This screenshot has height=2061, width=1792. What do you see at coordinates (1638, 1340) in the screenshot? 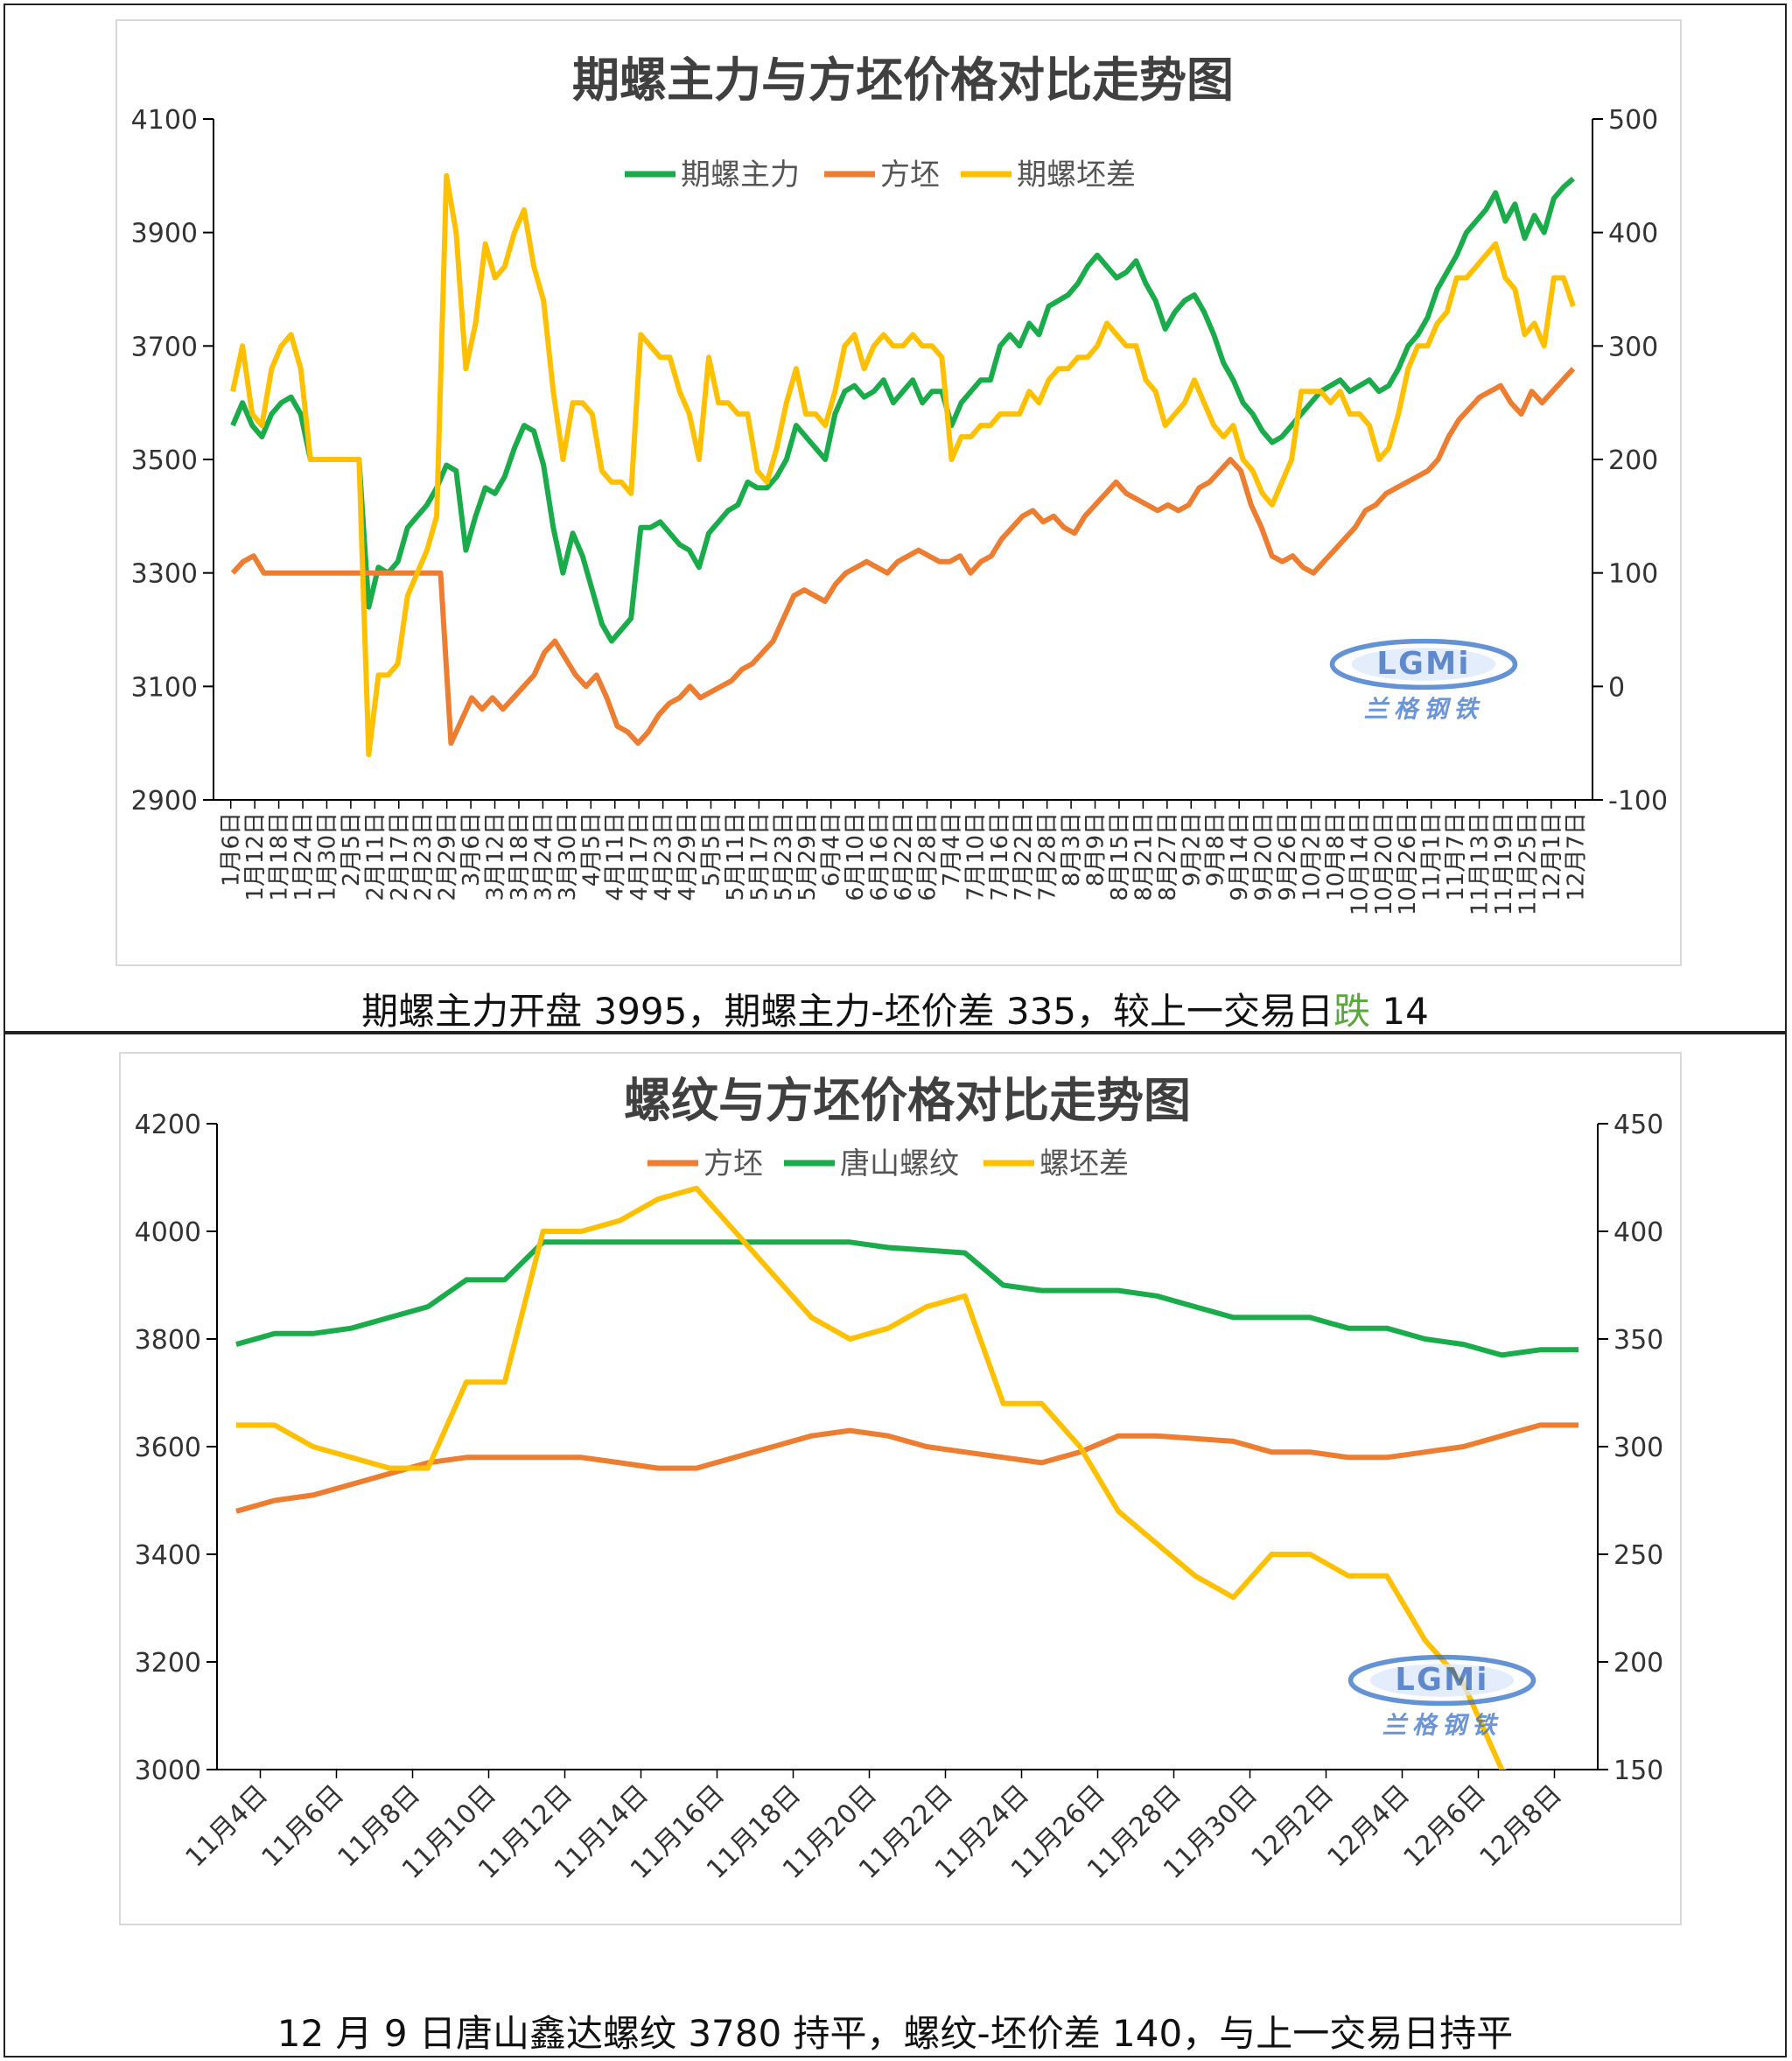
I see `y-tick-label-right: 350` at bounding box center [1638, 1340].